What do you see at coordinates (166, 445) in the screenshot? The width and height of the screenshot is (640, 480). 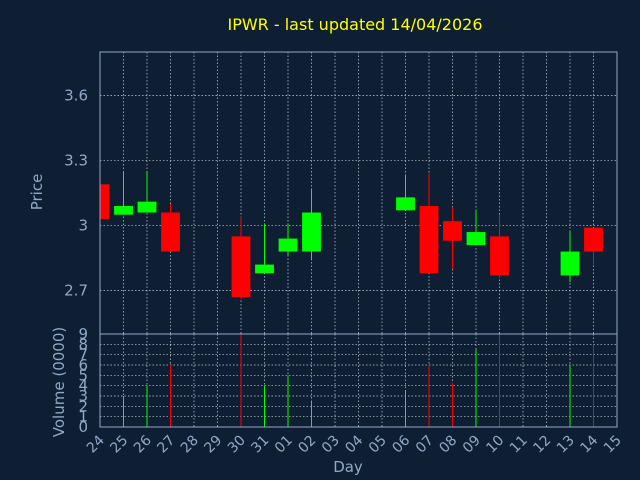 I see `x-tick-label: 27` at bounding box center [166, 445].